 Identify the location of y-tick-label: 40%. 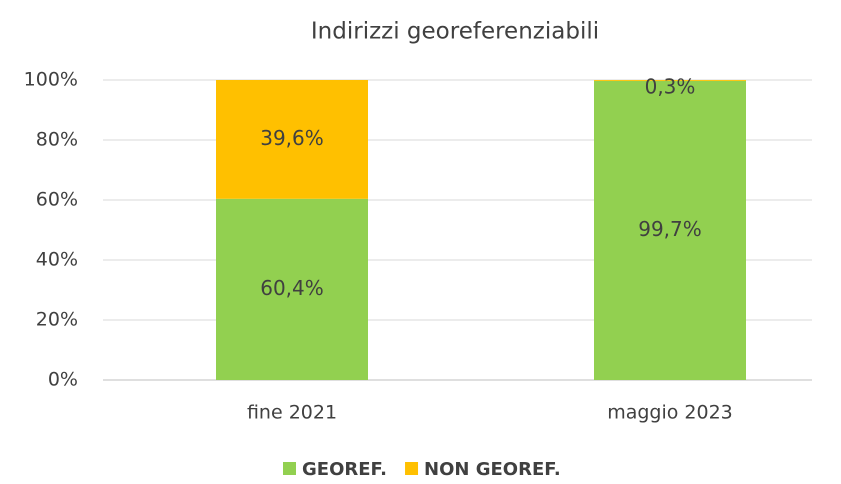
(57, 260).